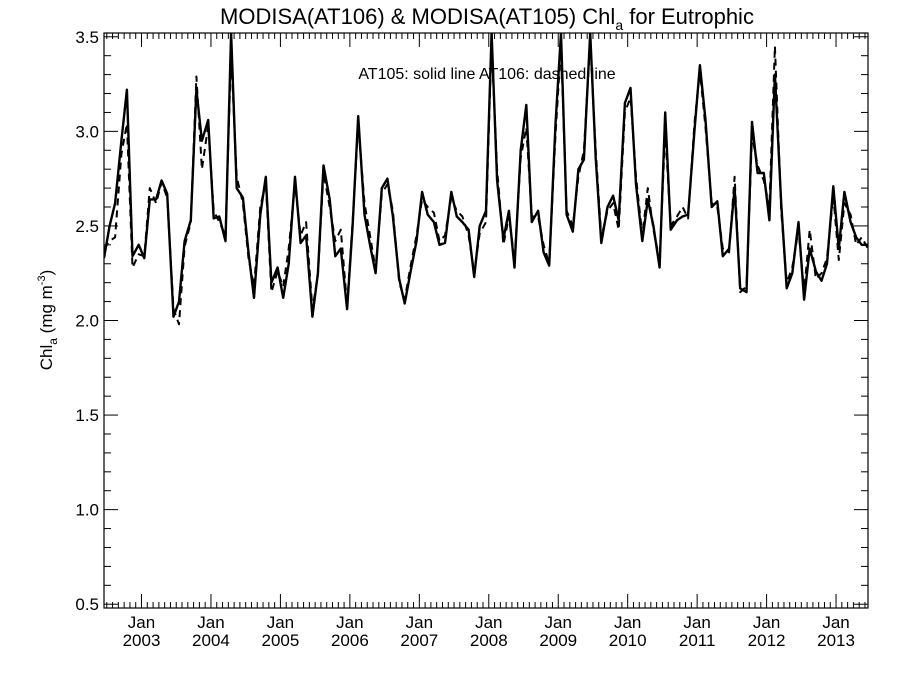 The width and height of the screenshot is (900, 675). Describe the element at coordinates (87, 321) in the screenshot. I see `y-tick-label: 2.0` at that location.